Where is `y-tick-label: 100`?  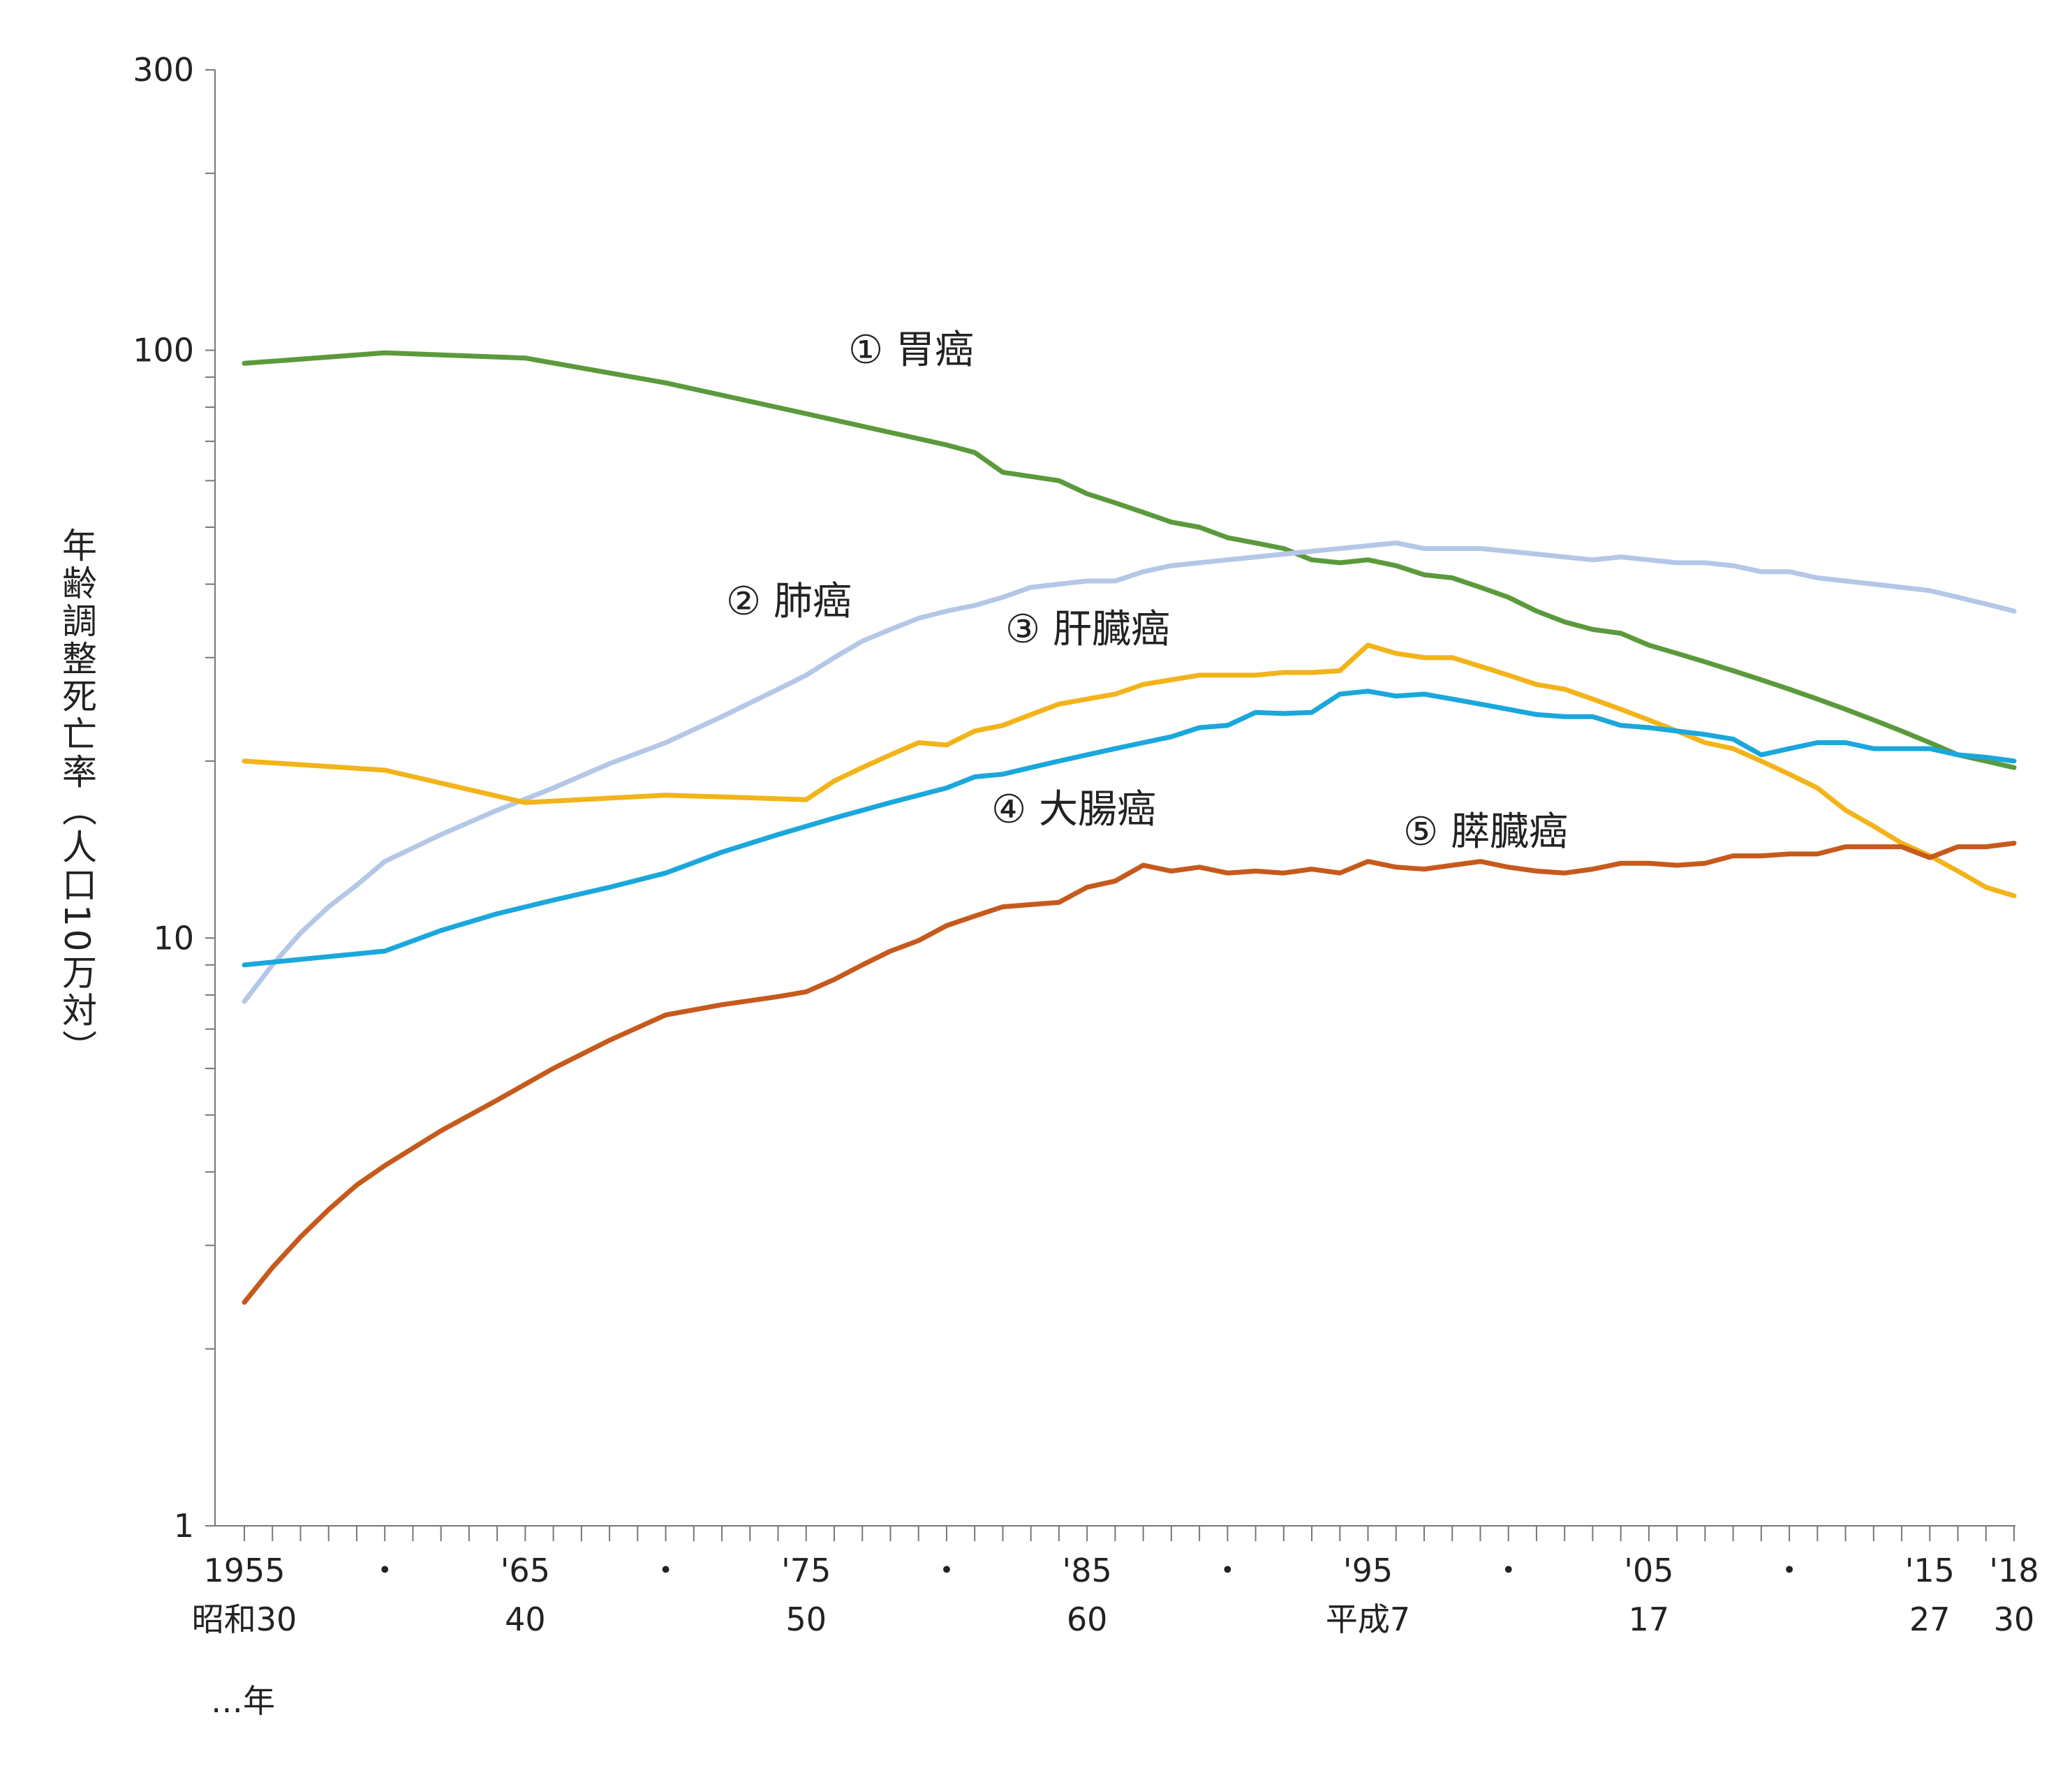 y-tick-label: 100 is located at coordinates (163, 350).